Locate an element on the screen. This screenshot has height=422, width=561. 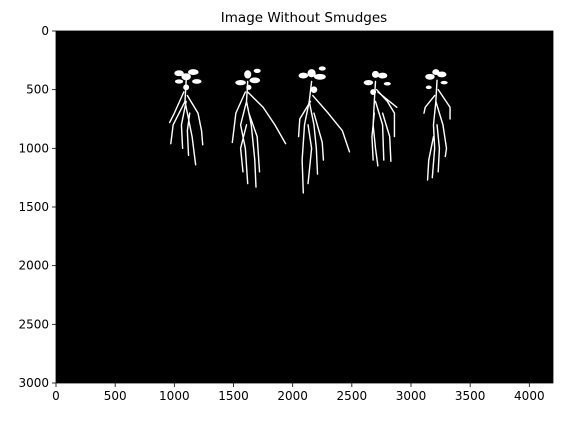
y-tick-label: 2000 is located at coordinates (33, 266).